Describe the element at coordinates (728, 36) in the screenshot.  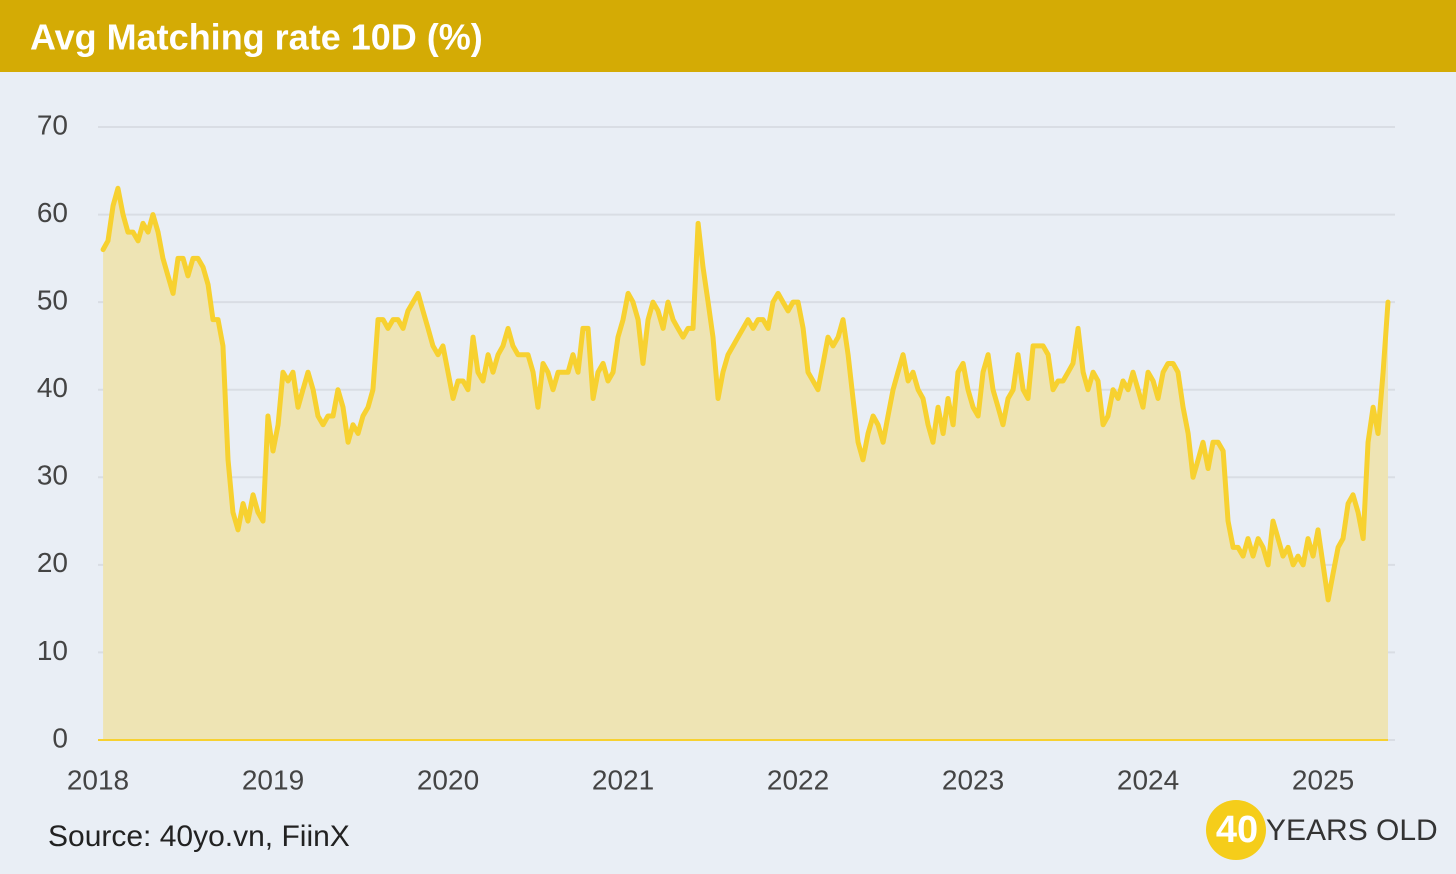
I see `header-bar` at that location.